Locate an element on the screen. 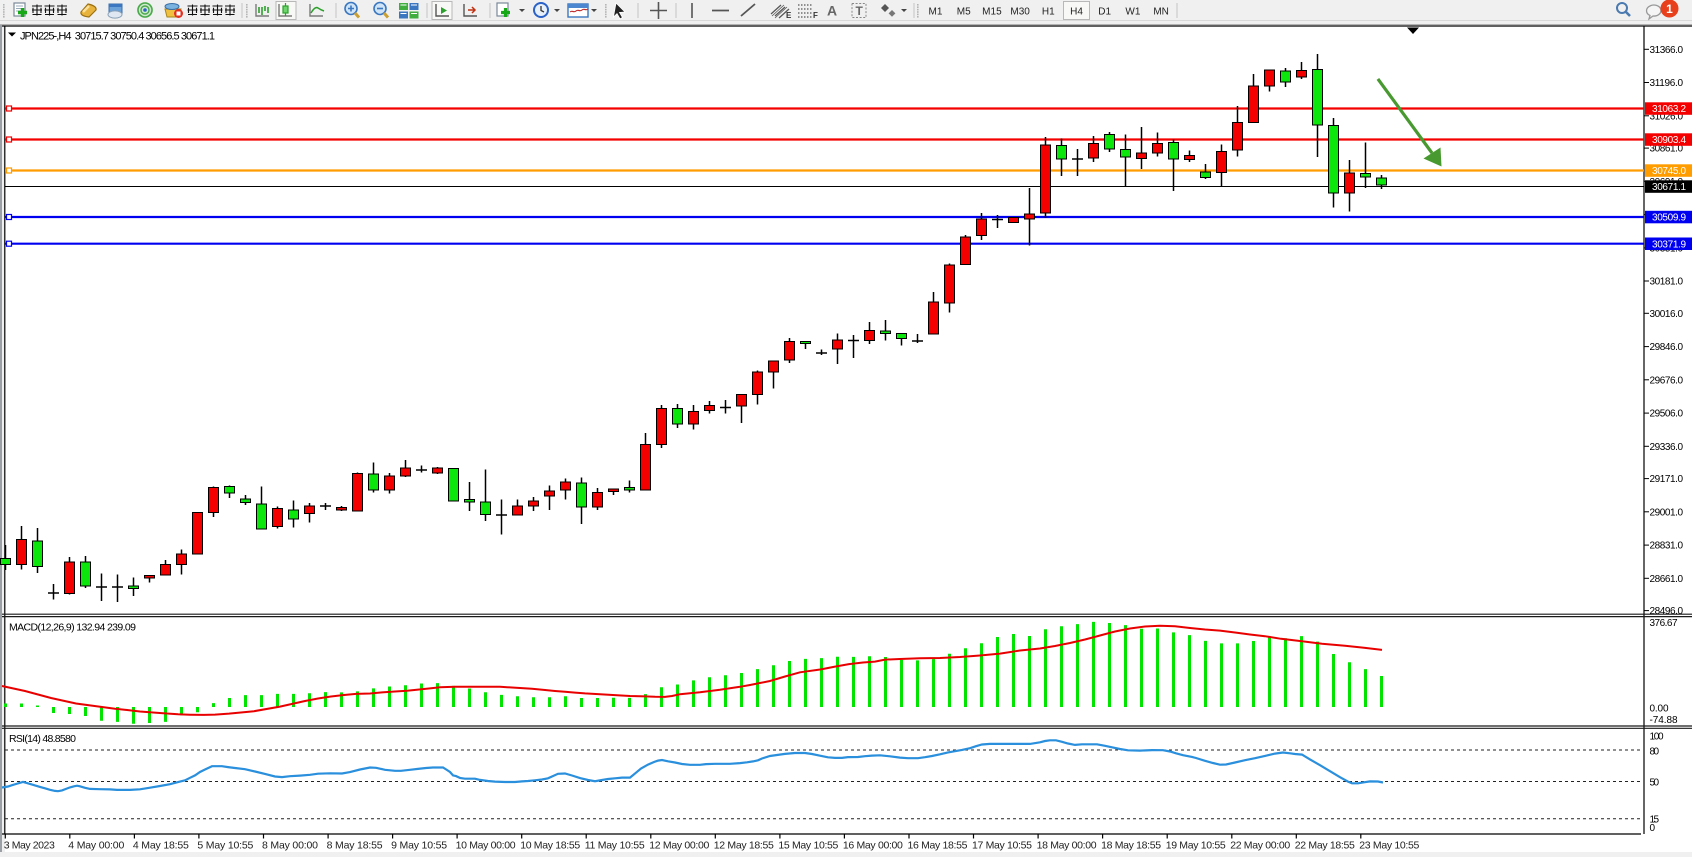  svg-text: 29336.0 is located at coordinates (1667, 447).